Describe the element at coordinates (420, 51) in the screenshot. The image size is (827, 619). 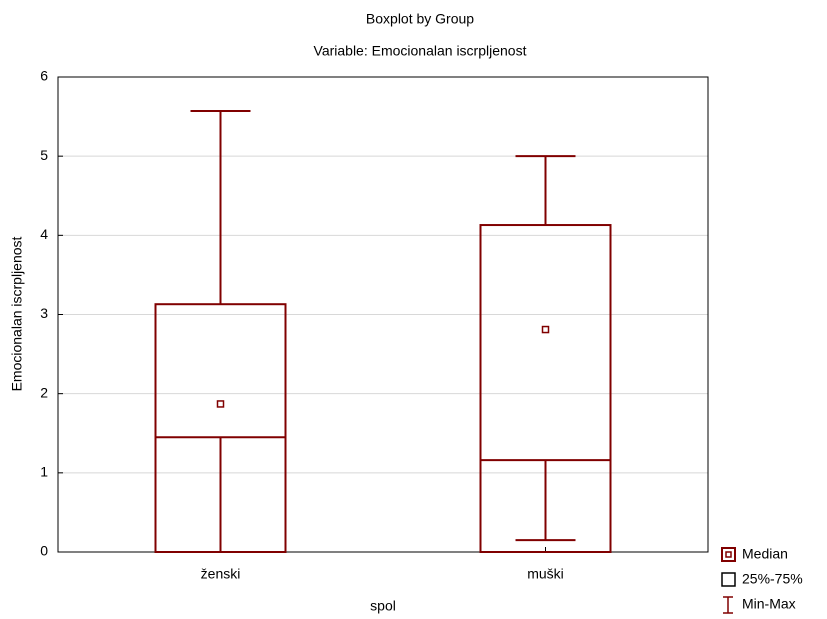
I see `chart-subtitle: Variable: Emocionalan iscrpljenost` at that location.